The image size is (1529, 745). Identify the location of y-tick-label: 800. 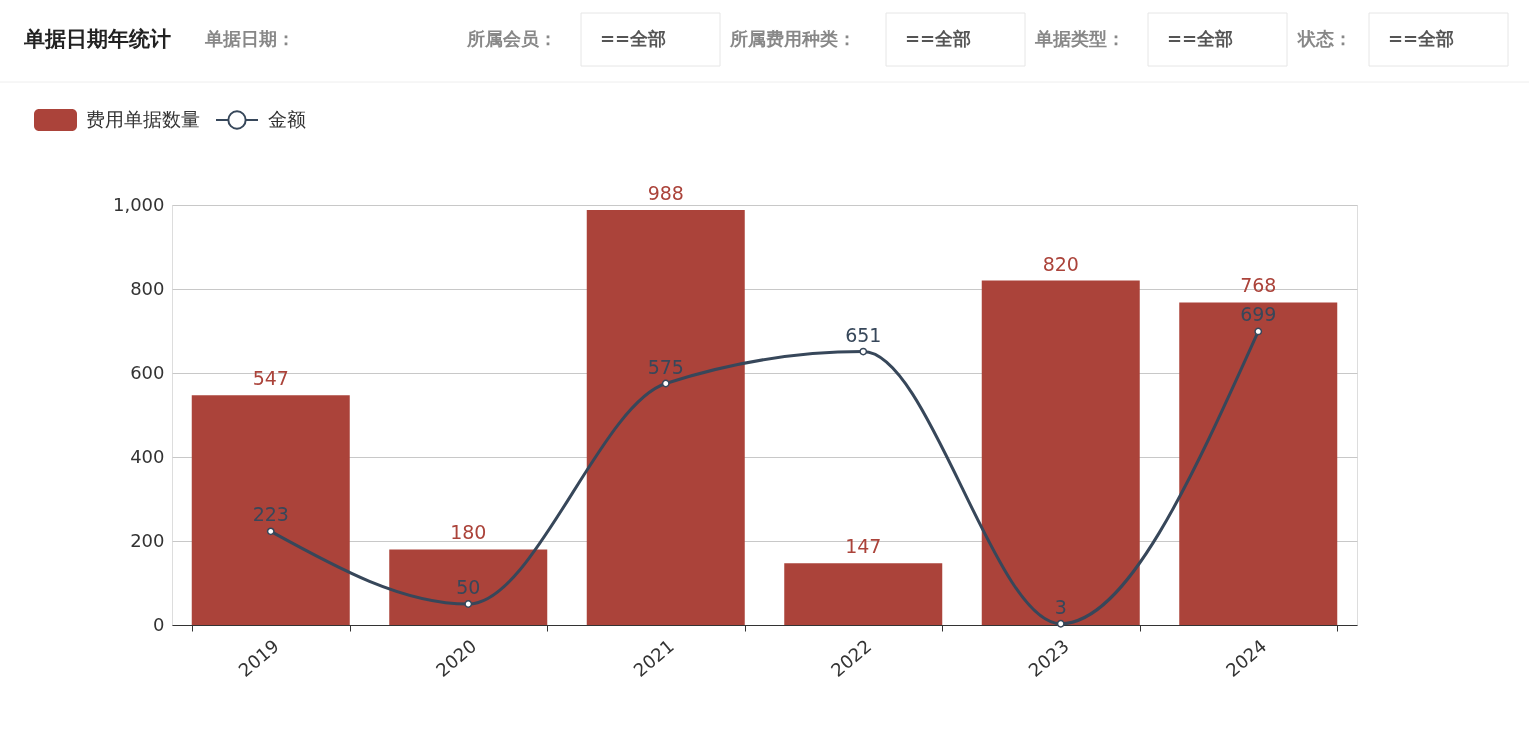
(147, 288).